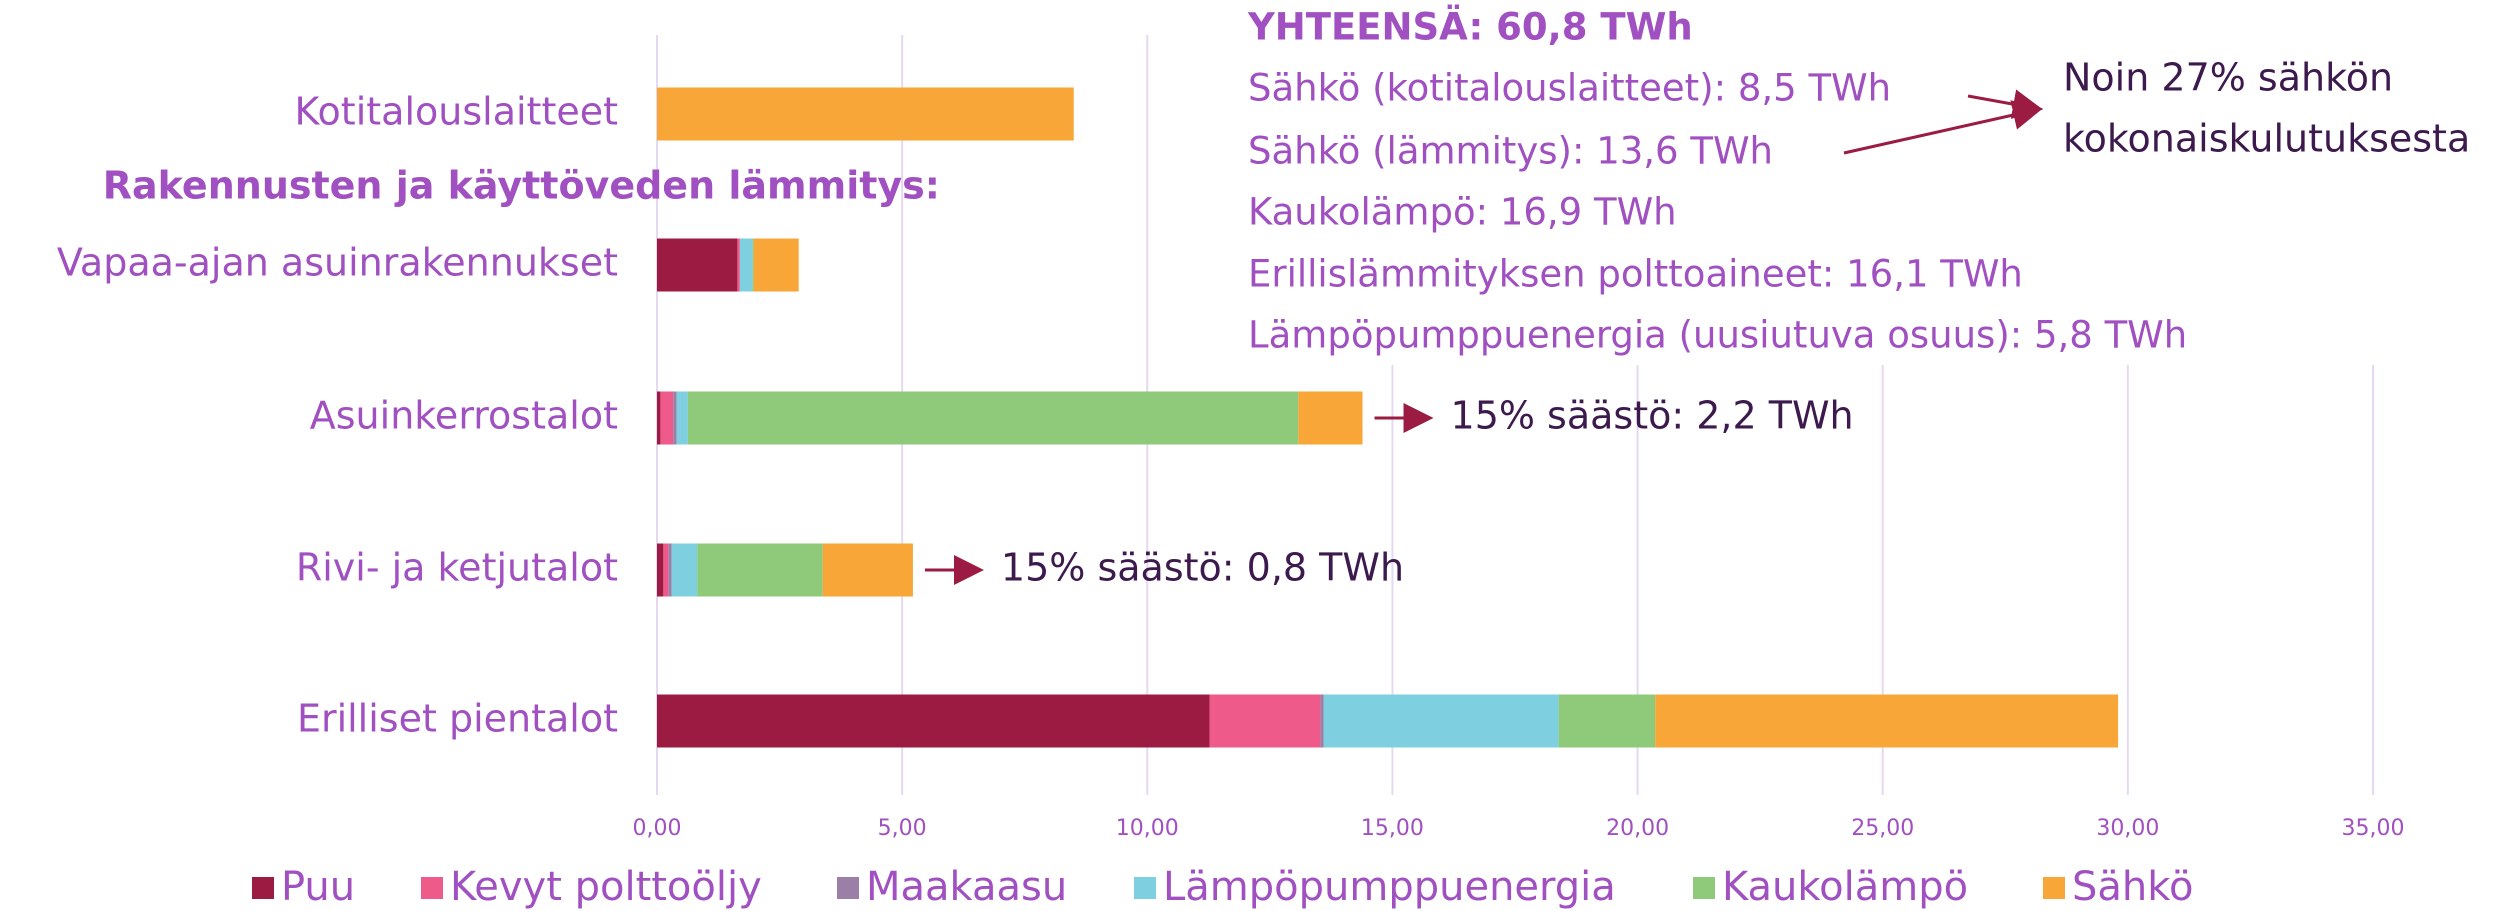 The image size is (2519, 911). I want to click on y-tick-label: Asuinkerrostalot, so click(464, 416).